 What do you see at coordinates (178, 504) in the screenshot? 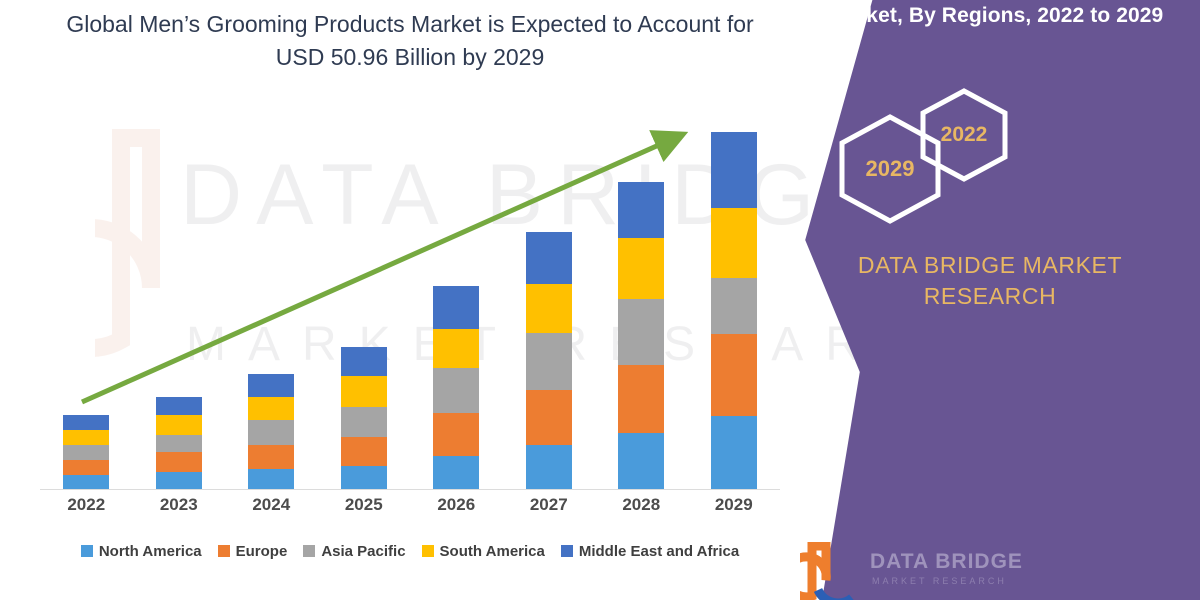
I see `x-tick-2023: 2023` at bounding box center [178, 504].